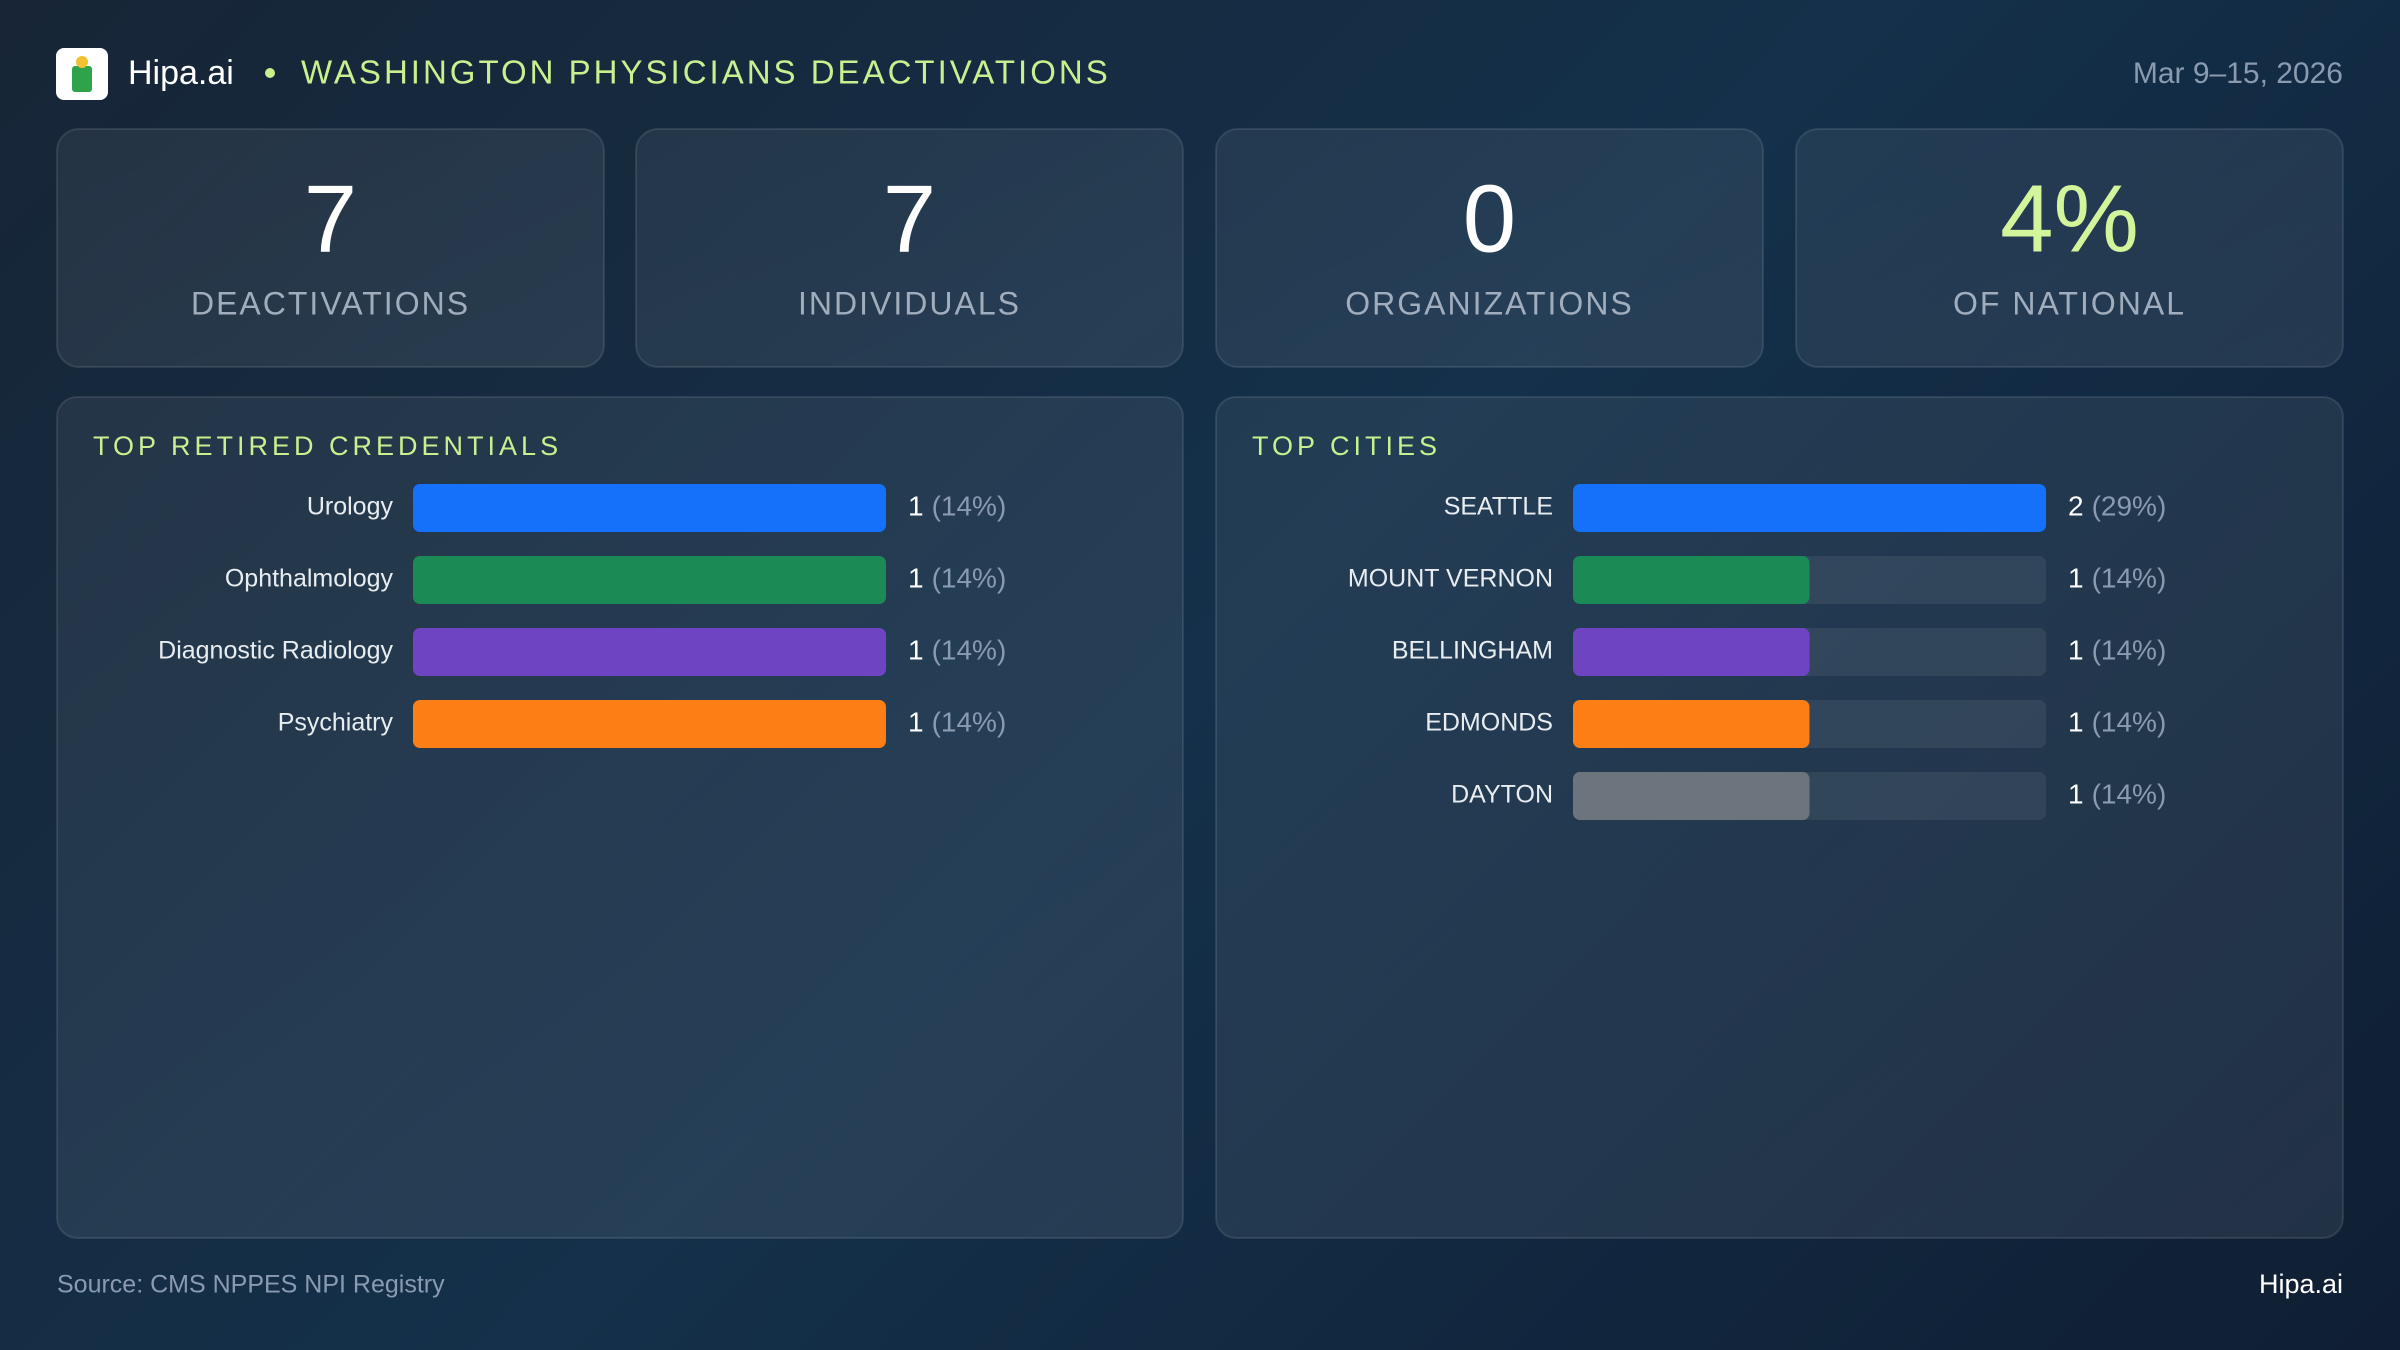 The image size is (2400, 1350). What do you see at coordinates (2129, 505) in the screenshot?
I see `percent-label: (29%)` at bounding box center [2129, 505].